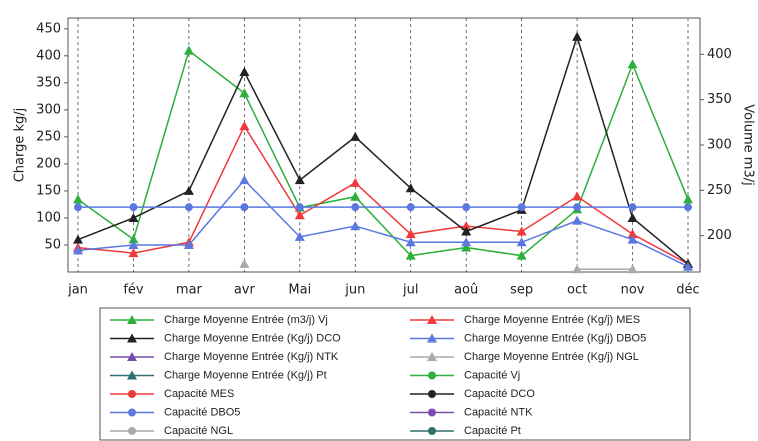 The width and height of the screenshot is (758, 441). What do you see at coordinates (555, 338) in the screenshot?
I see `legend-label: Charge Moyenne Entrée (Kg/j) DBO5` at bounding box center [555, 338].